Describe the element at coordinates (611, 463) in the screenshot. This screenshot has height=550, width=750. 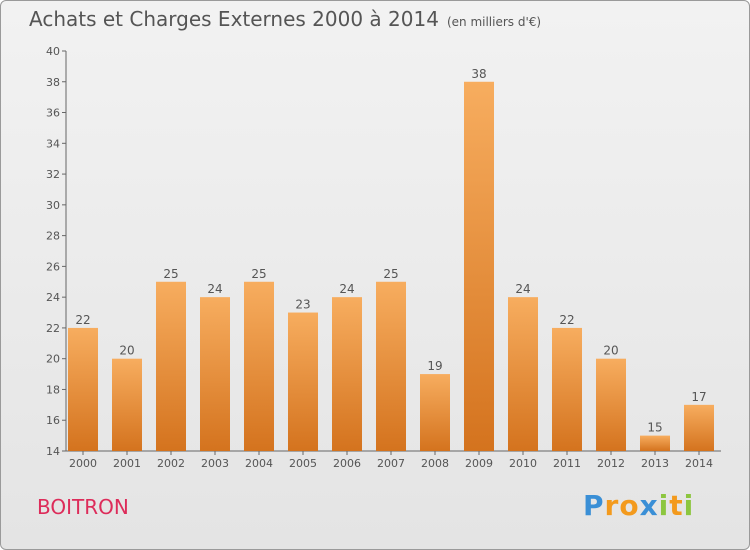
I see `x-tick-label: 2012` at that location.